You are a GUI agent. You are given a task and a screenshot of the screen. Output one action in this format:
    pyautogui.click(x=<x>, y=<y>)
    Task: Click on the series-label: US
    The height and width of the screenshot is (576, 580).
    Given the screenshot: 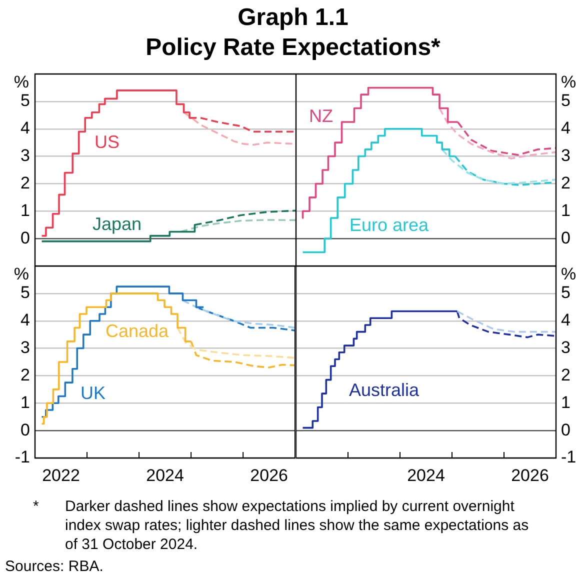 What is the action you would take?
    pyautogui.click(x=107, y=142)
    